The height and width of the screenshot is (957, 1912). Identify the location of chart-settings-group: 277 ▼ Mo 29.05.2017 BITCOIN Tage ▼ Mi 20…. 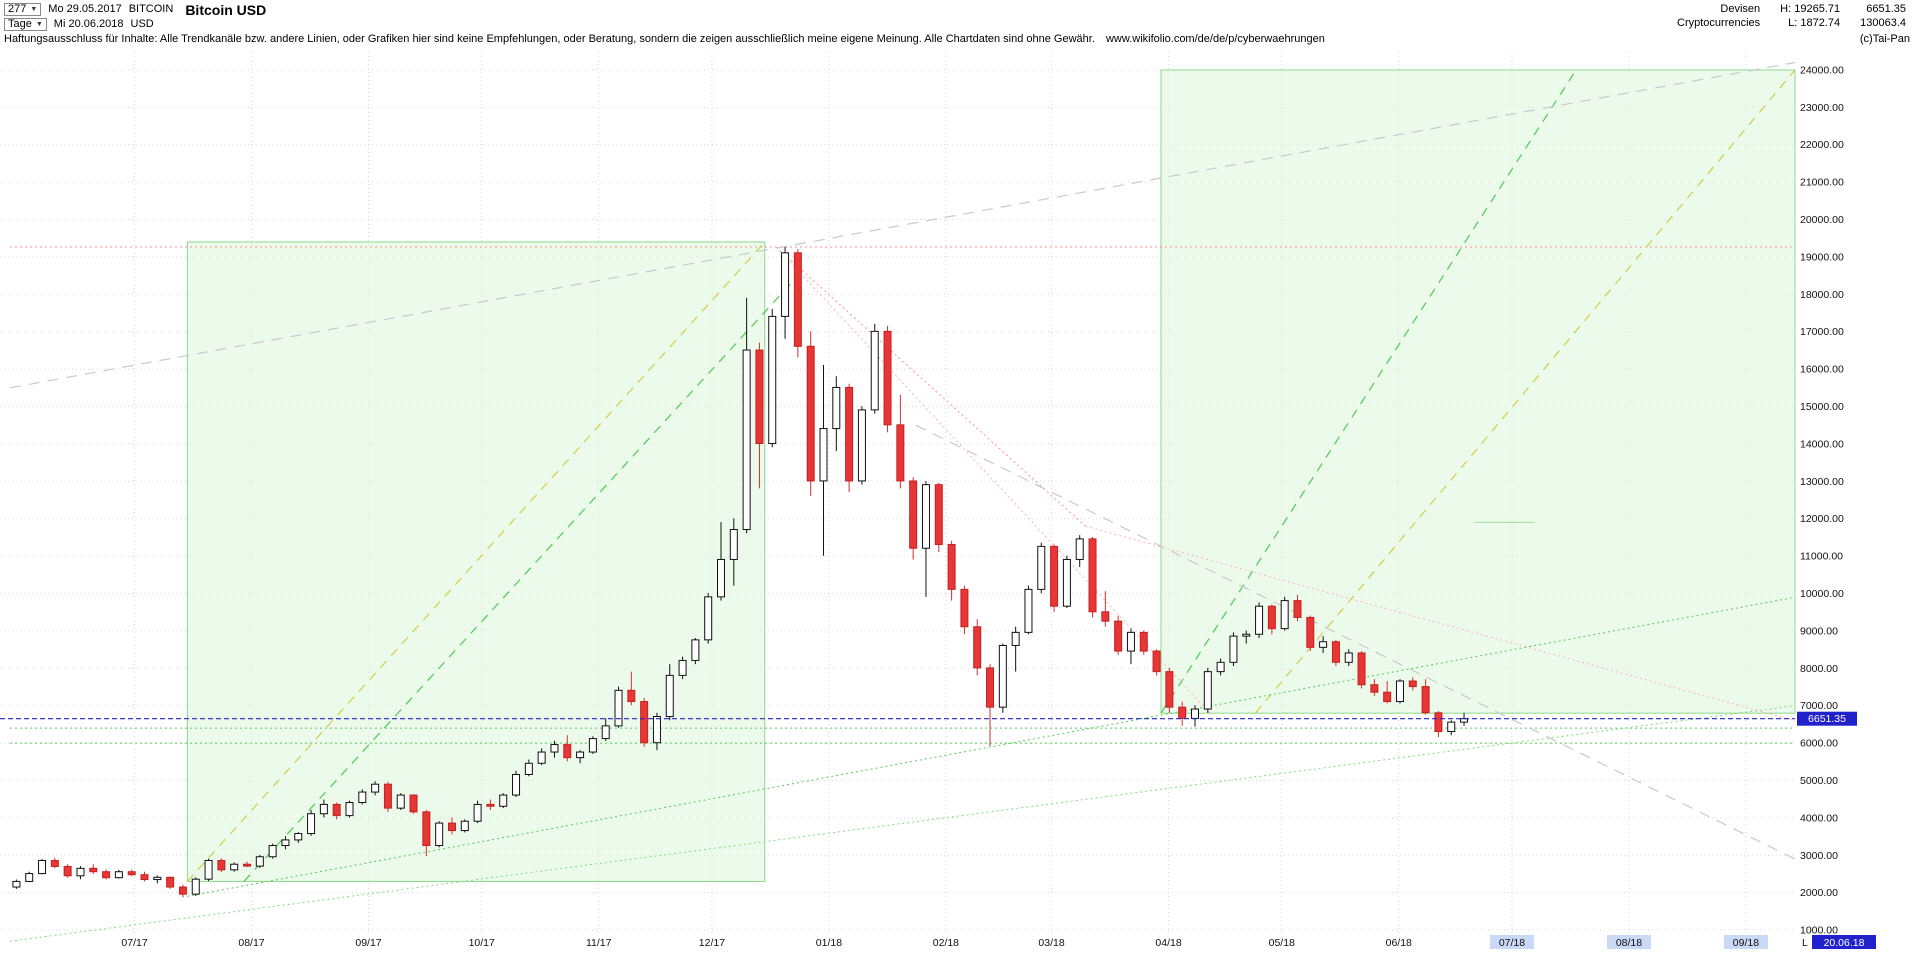
(88, 16).